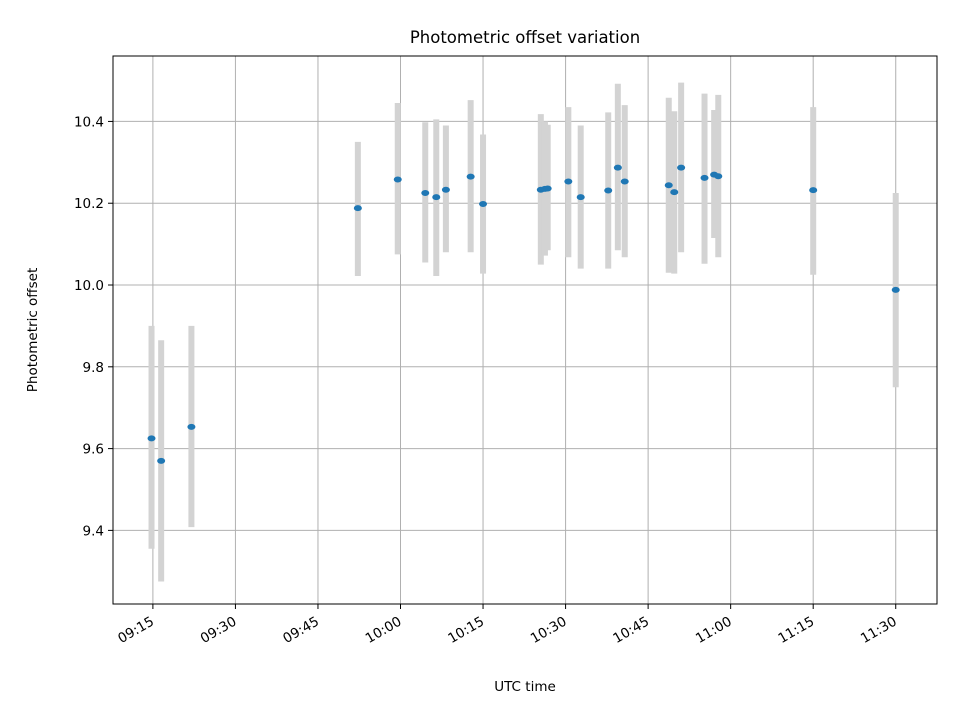 Image resolution: width=960 pixels, height=720 pixels. Describe the element at coordinates (525, 687) in the screenshot. I see `x-axis-label: UTC time` at that location.